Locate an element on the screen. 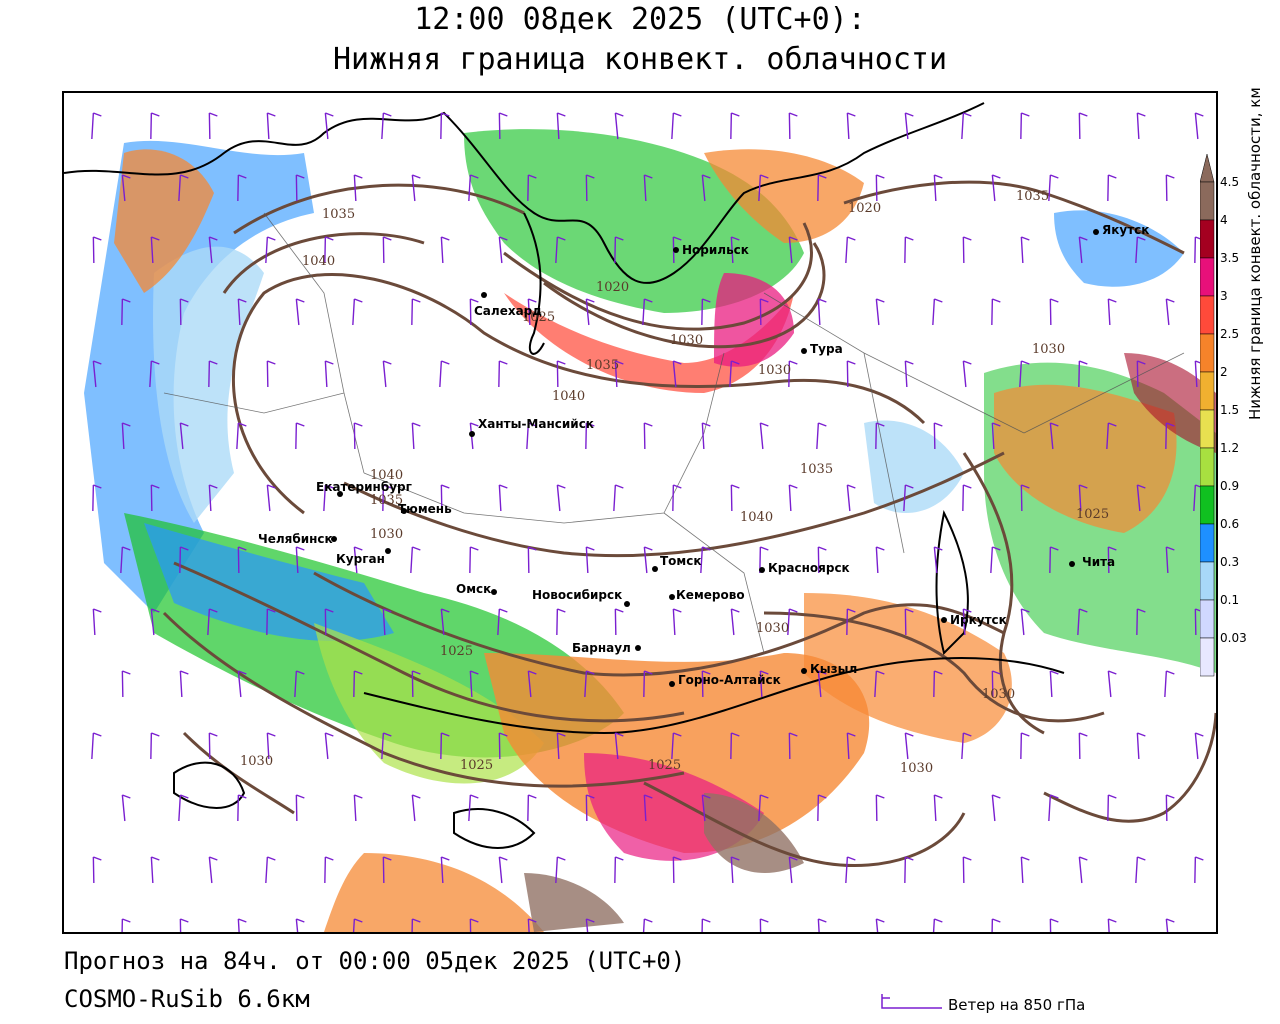 Image resolution: width=1280 pixels, height=1024 pixels. colorbar-tick-label: 0.03 is located at coordinates (1233, 638).